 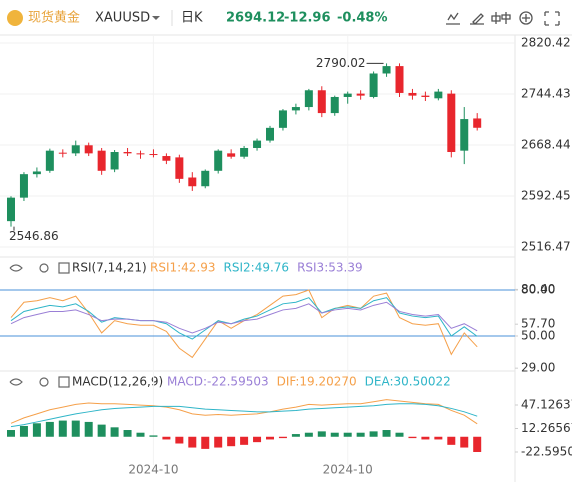 What do you see at coordinates (546, 145) in the screenshot?
I see `y-tick-label: 2668.44` at bounding box center [546, 145].